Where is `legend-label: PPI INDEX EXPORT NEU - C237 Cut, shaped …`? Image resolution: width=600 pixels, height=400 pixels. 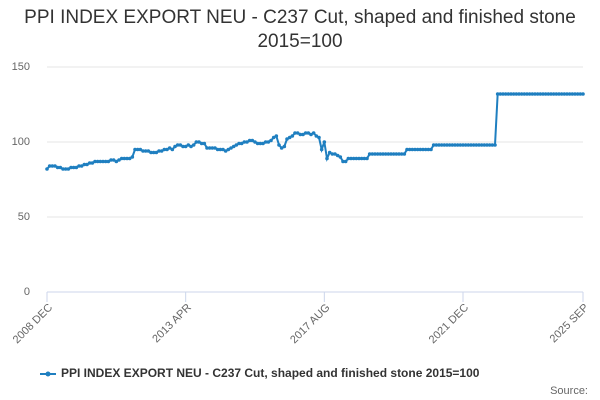
legend-label: PPI INDEX EXPORT NEU - C237 Cut, shaped … is located at coordinates (270, 373).